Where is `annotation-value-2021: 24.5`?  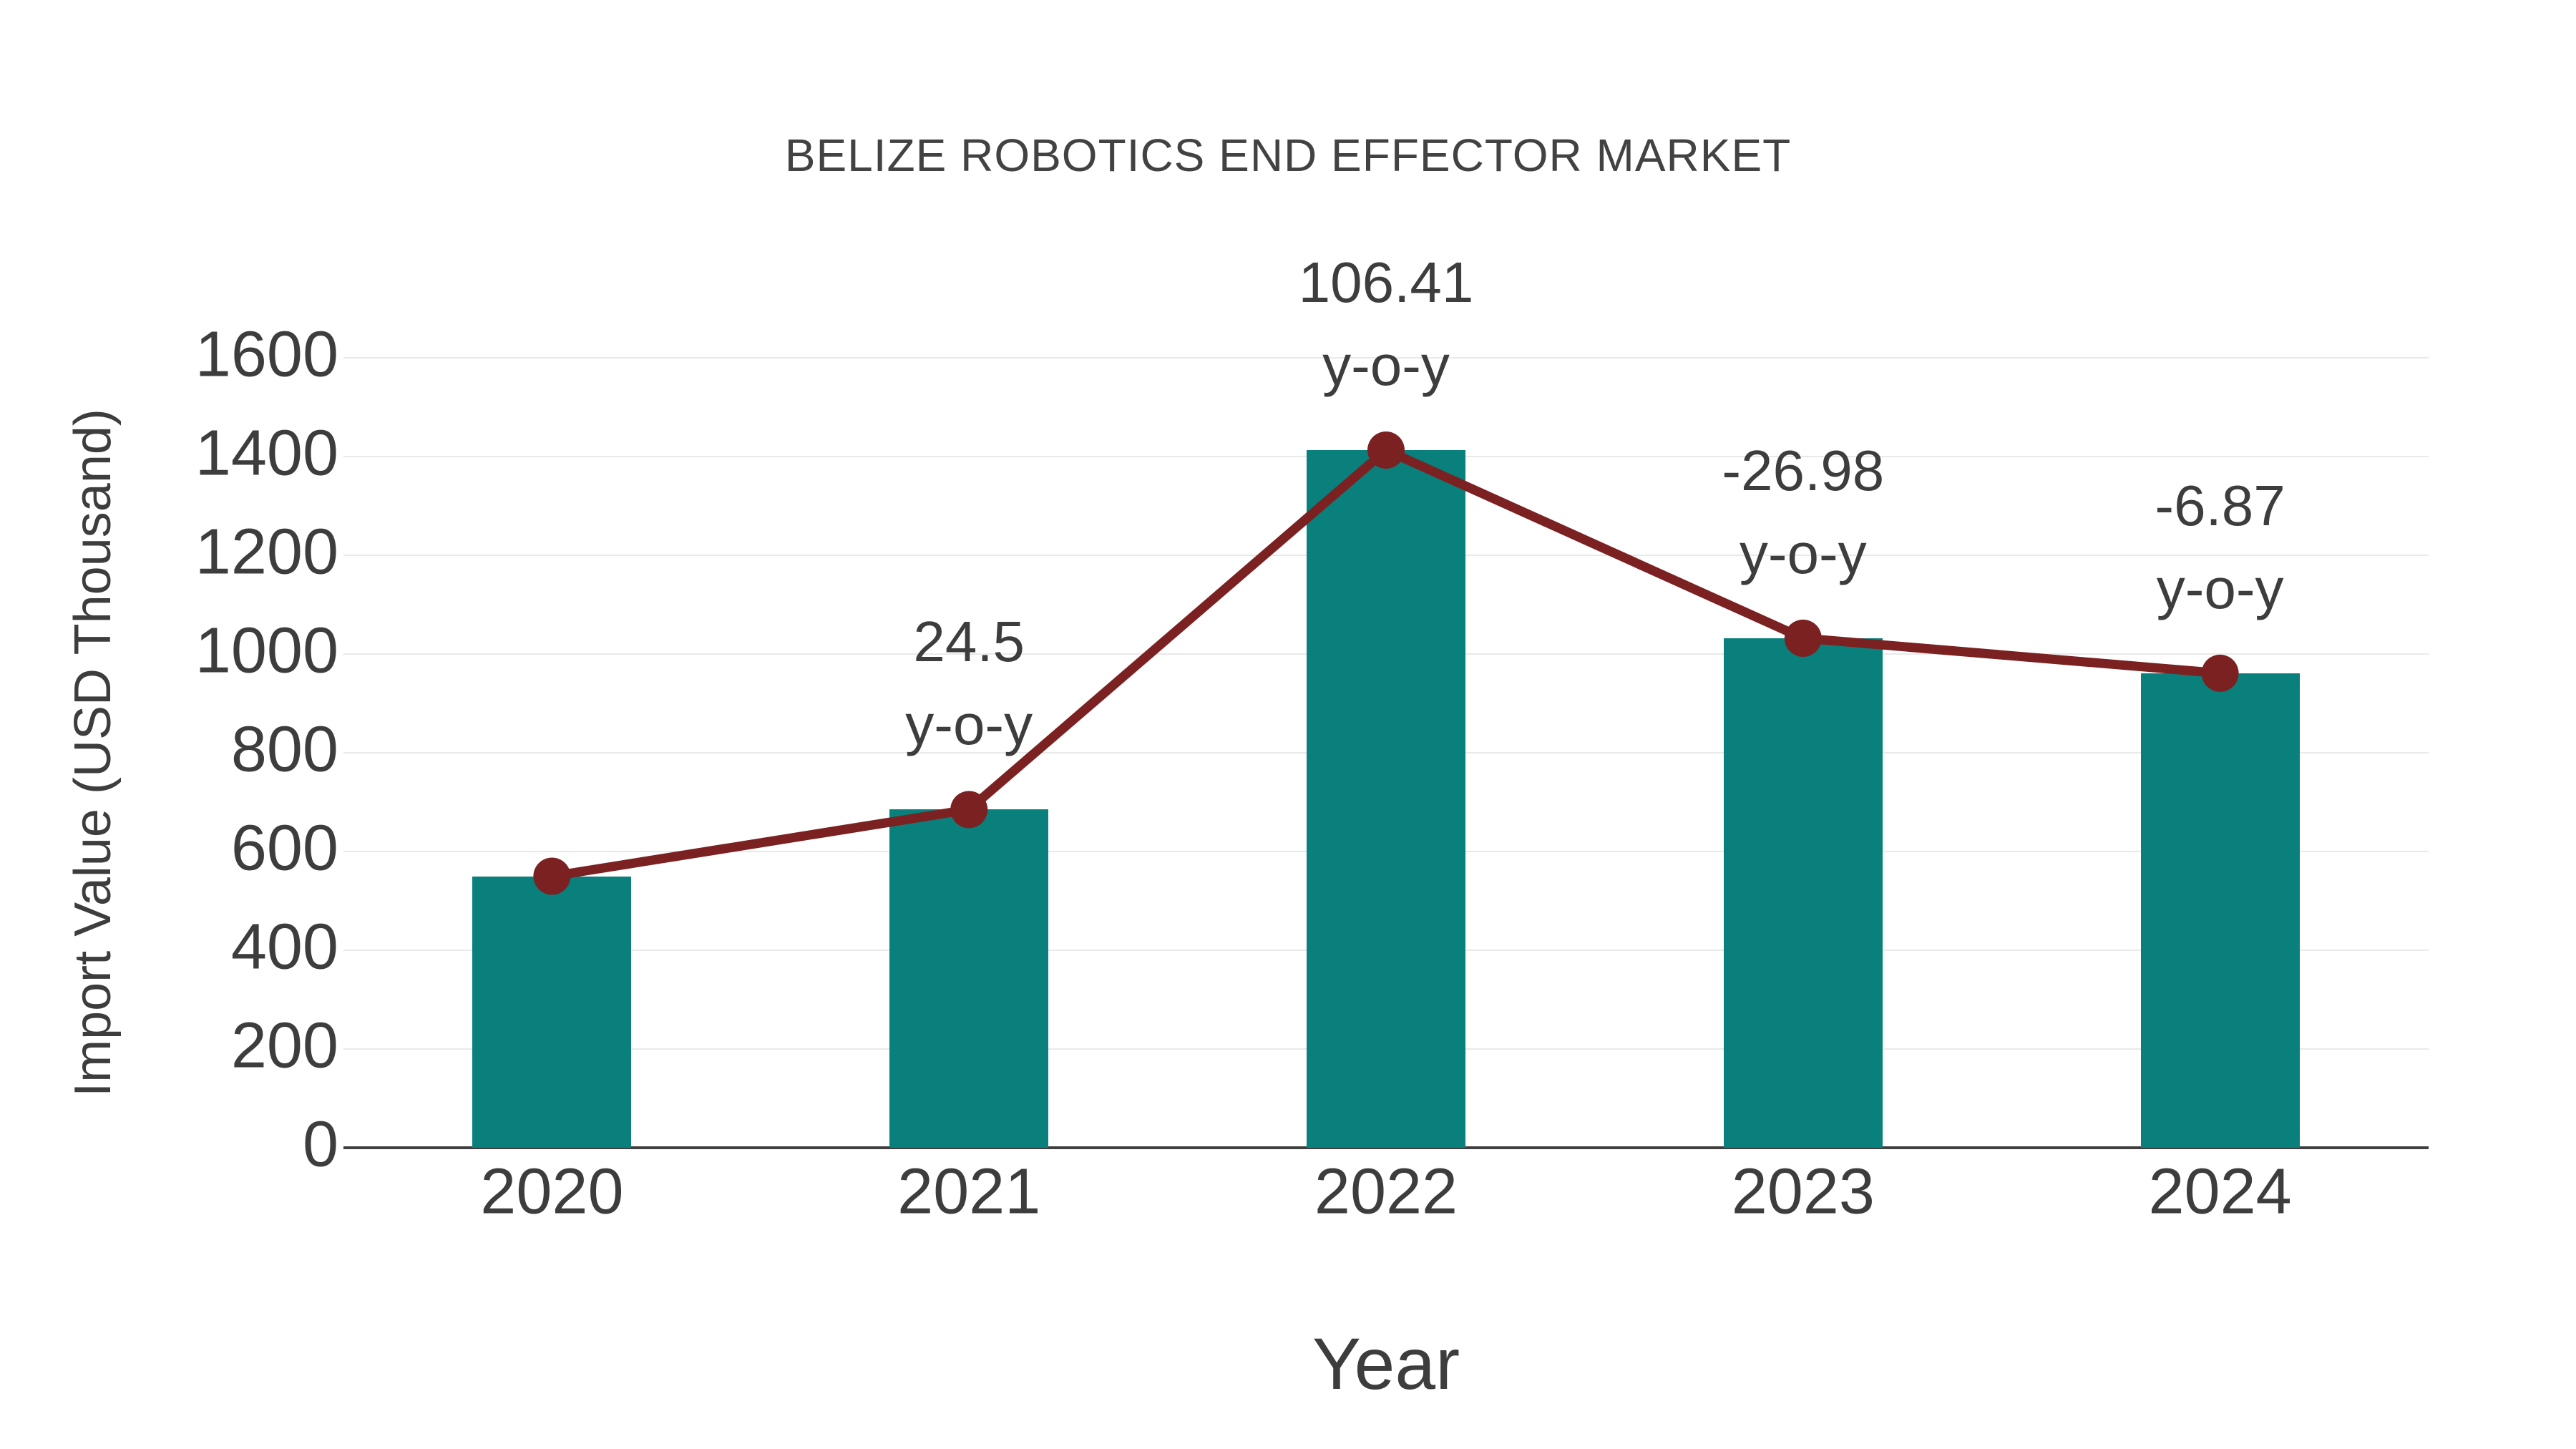 annotation-value-2021: 24.5 is located at coordinates (969, 642).